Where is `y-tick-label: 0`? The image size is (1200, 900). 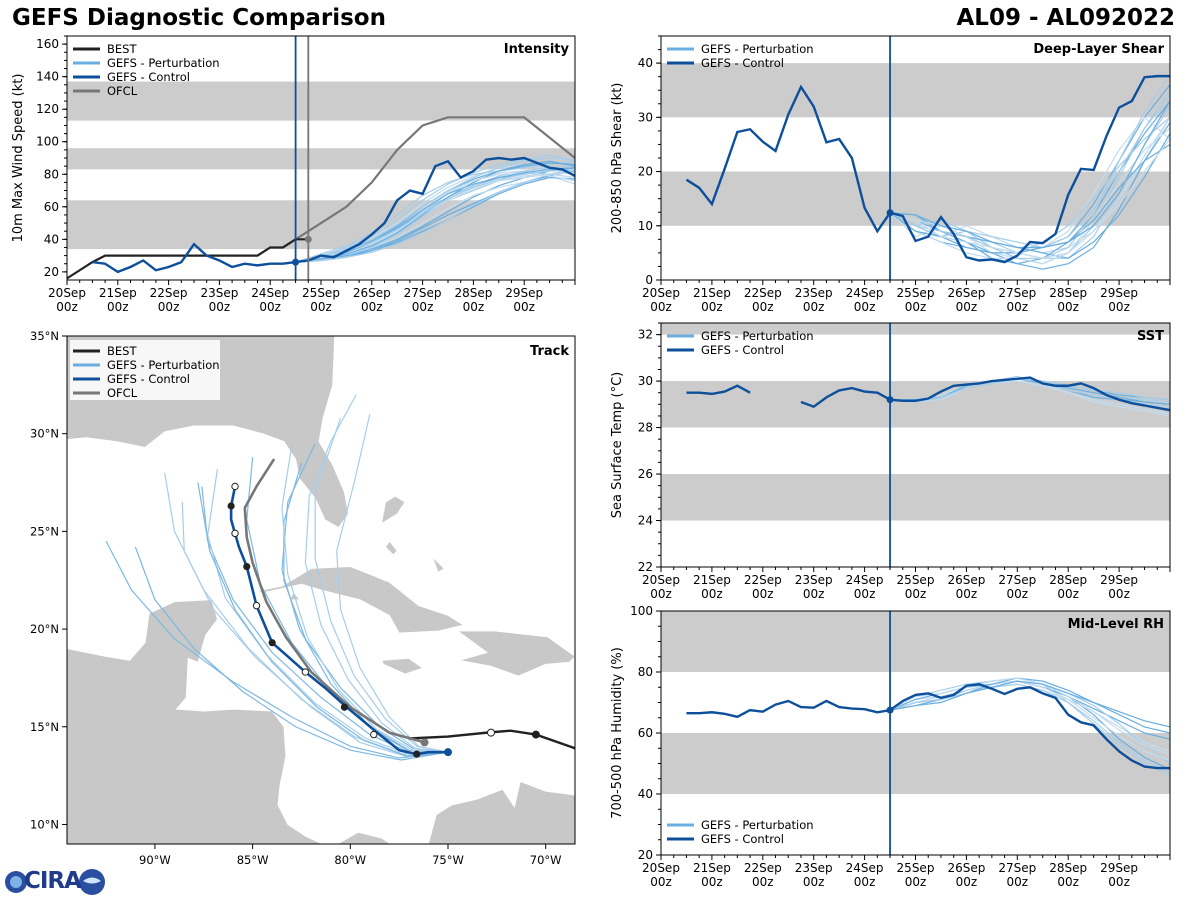
y-tick-label: 0 is located at coordinates (649, 280).